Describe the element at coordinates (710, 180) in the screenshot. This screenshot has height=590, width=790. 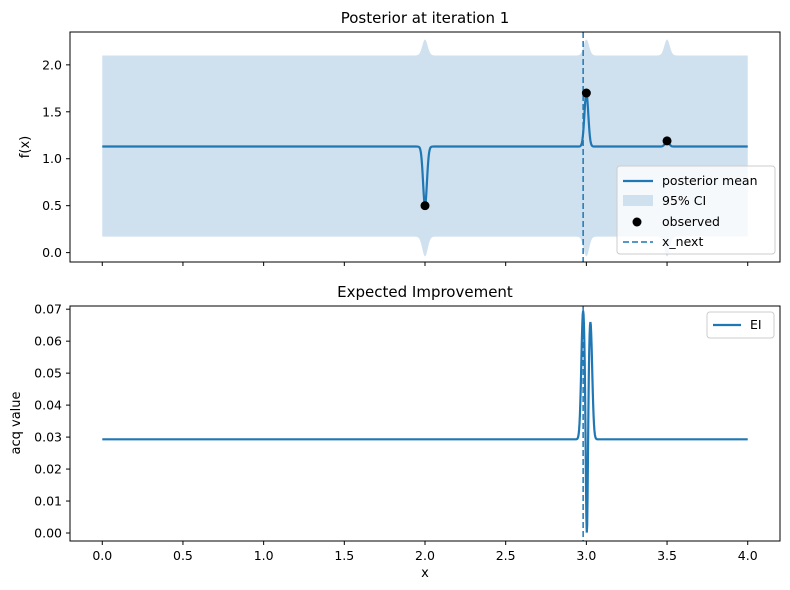
I see `legend-mean-label: posterior mean` at that location.